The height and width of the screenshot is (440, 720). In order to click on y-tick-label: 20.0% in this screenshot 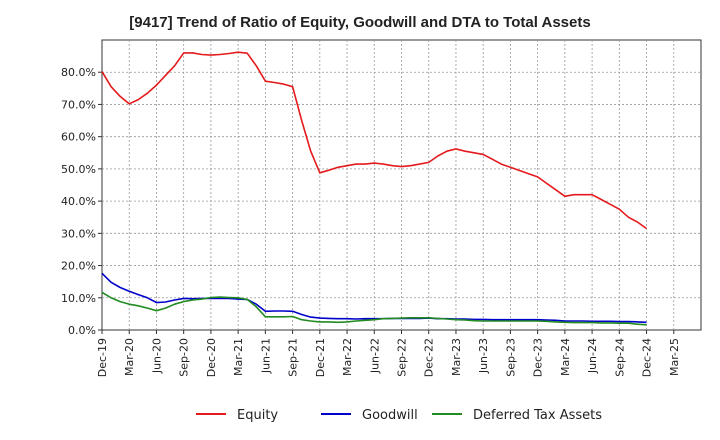, I will do `click(78, 266)`.